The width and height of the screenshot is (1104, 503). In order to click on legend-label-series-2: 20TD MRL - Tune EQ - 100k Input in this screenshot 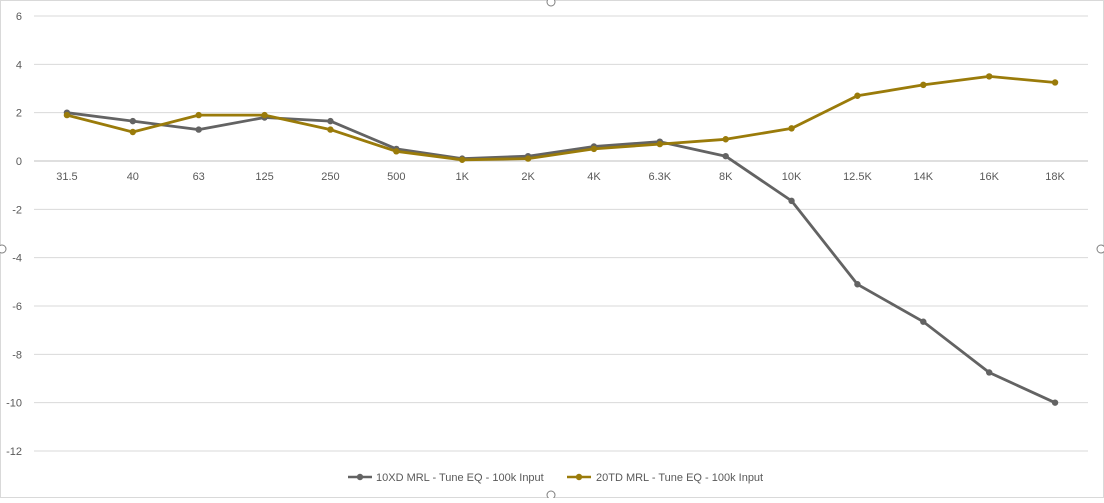, I will do `click(679, 478)`.